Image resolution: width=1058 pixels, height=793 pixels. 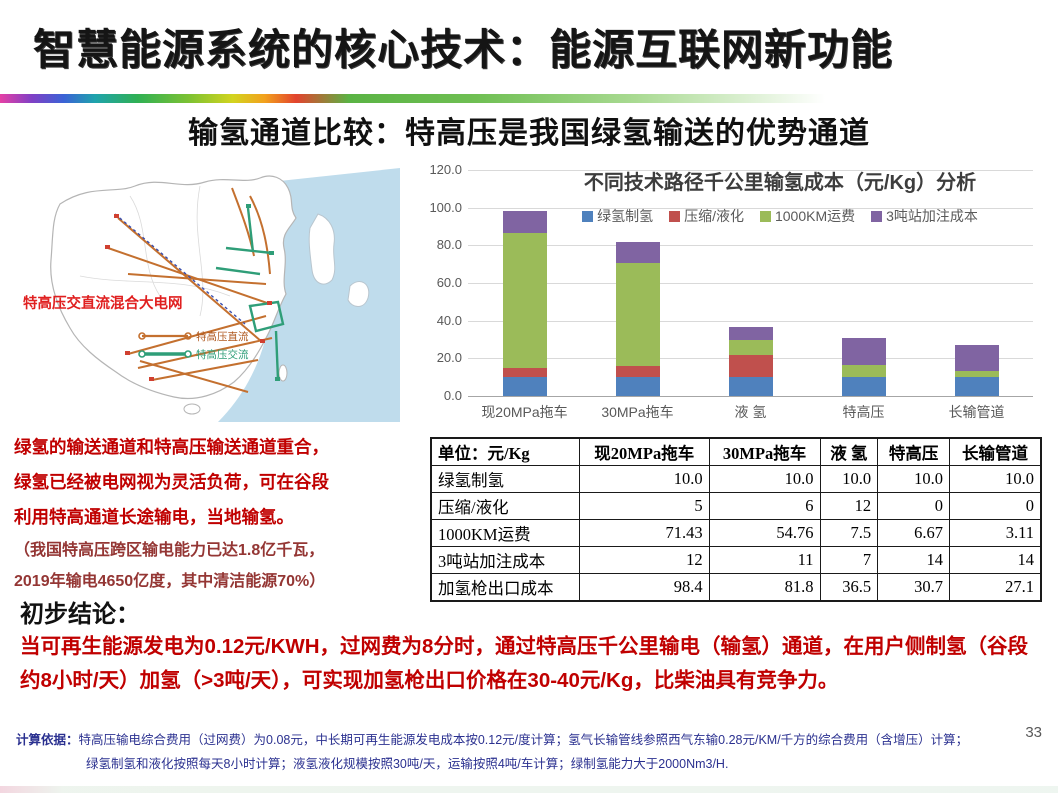 What do you see at coordinates (863, 412) in the screenshot?
I see `x-axis-label: 特高压` at bounding box center [863, 412].